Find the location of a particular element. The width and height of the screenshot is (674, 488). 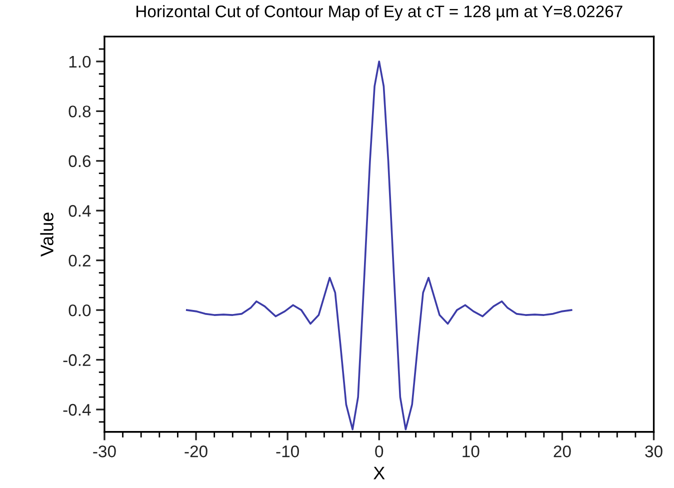

x-tick-label: -30 is located at coordinates (104, 452).